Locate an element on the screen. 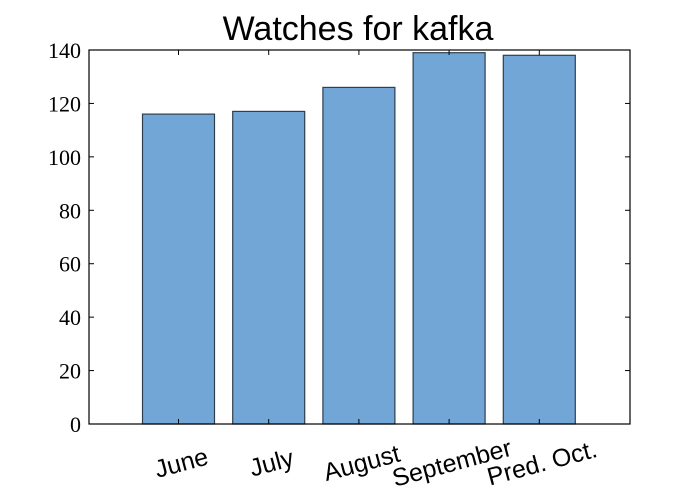 The width and height of the screenshot is (700, 500). x-tick-label: July is located at coordinates (272, 463).